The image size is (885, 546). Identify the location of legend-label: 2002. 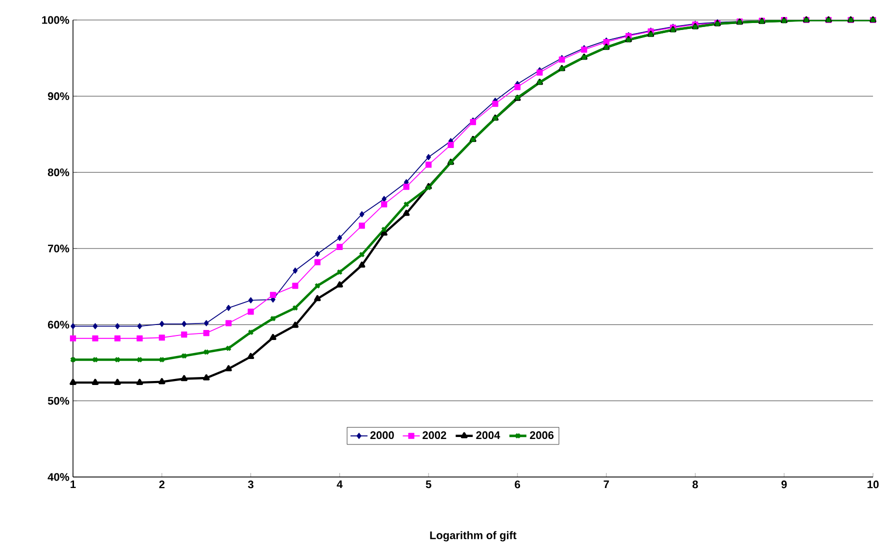
(434, 435).